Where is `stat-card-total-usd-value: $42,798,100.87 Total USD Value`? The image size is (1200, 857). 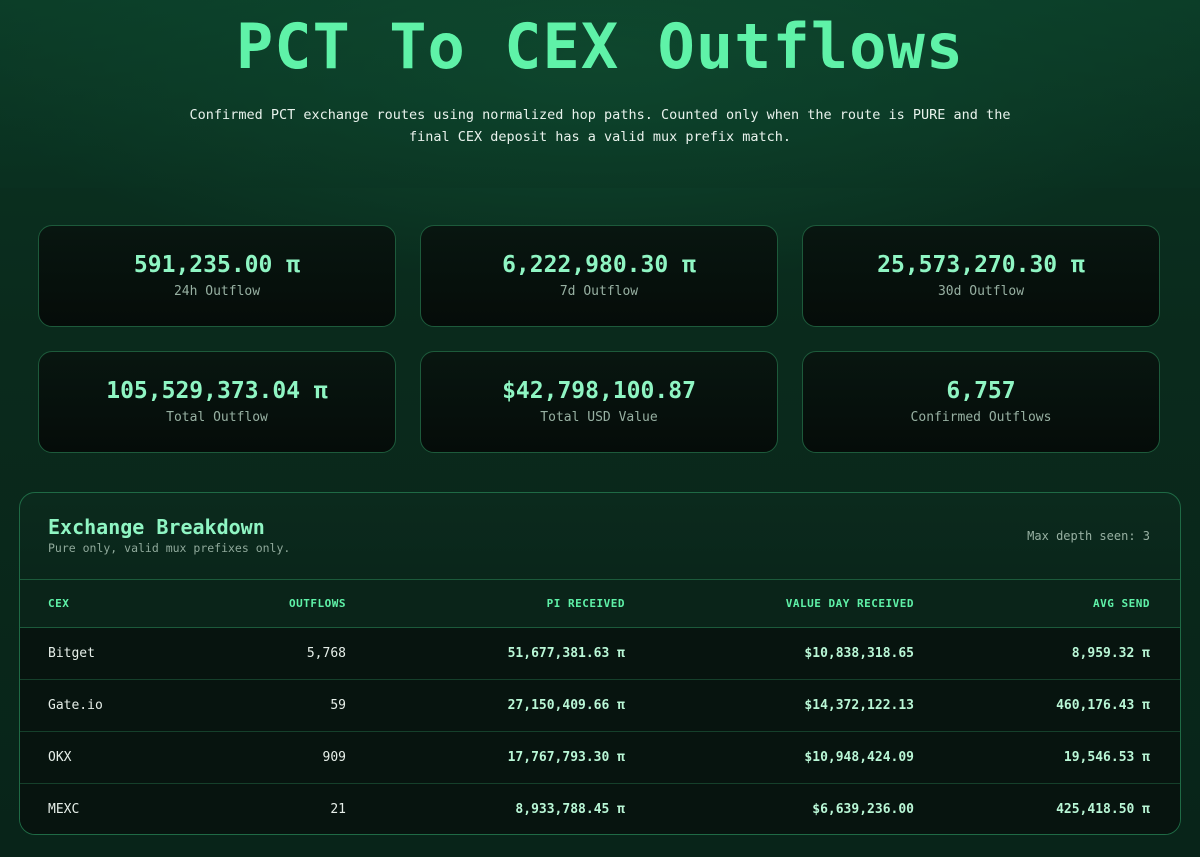
stat-card-total-usd-value: $42,798,100.87 Total USD Value is located at coordinates (599, 402).